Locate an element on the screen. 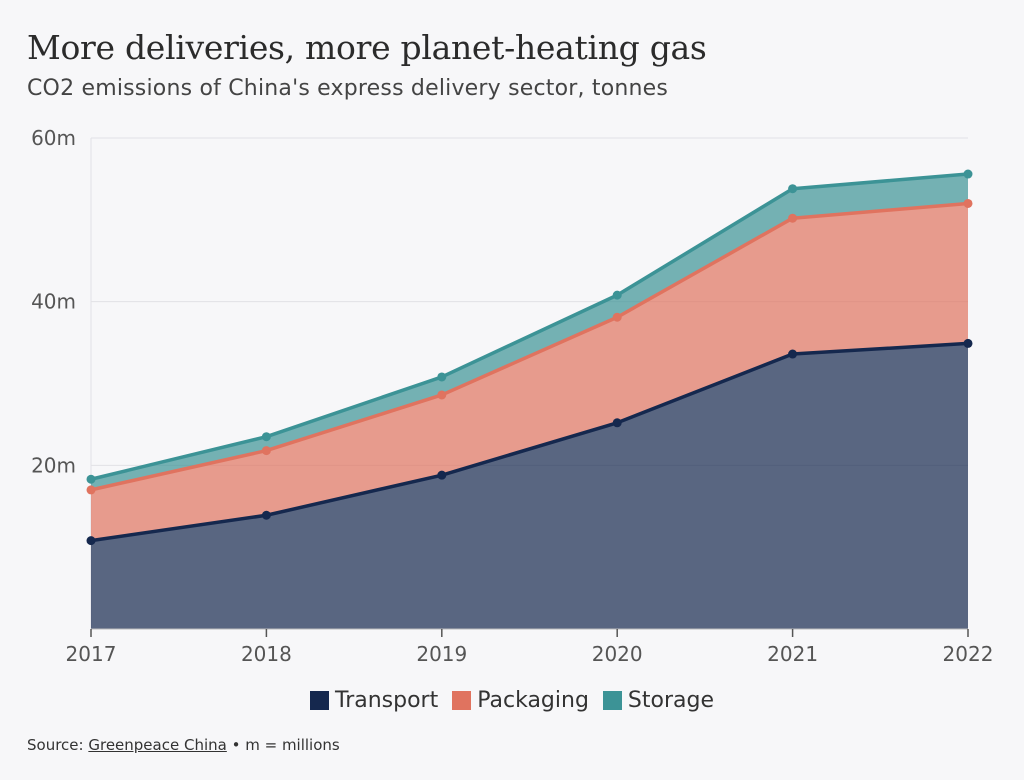  y-tick-label: 60m is located at coordinates (53, 138).